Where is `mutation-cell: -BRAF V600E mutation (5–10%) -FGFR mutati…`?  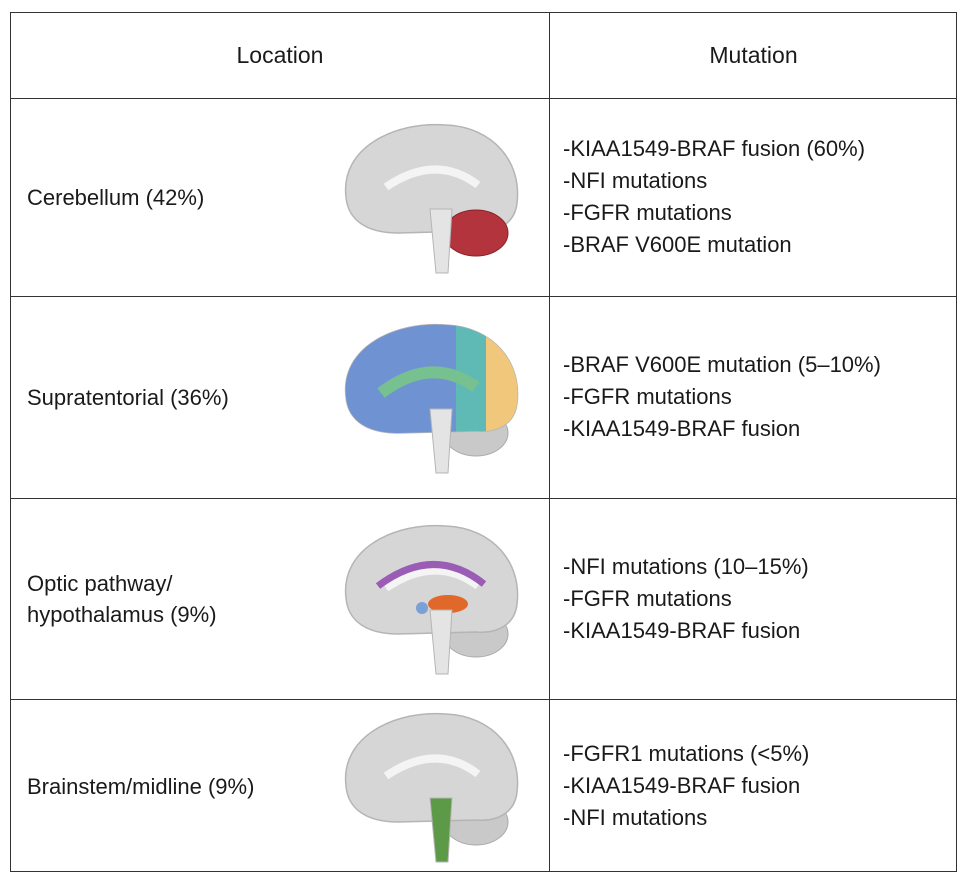
mutation-cell: -BRAF V600E mutation (5–10%) -FGFR mutati… is located at coordinates (722, 397).